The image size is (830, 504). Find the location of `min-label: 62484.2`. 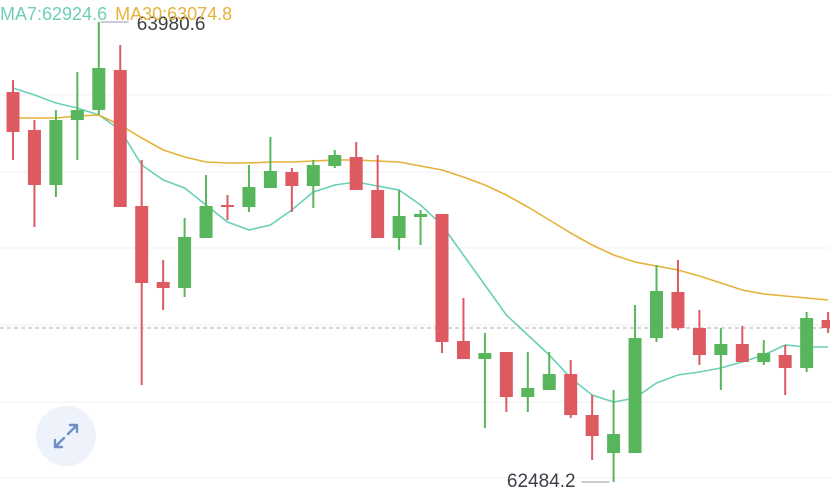

min-label: 62484.2 is located at coordinates (541, 481).